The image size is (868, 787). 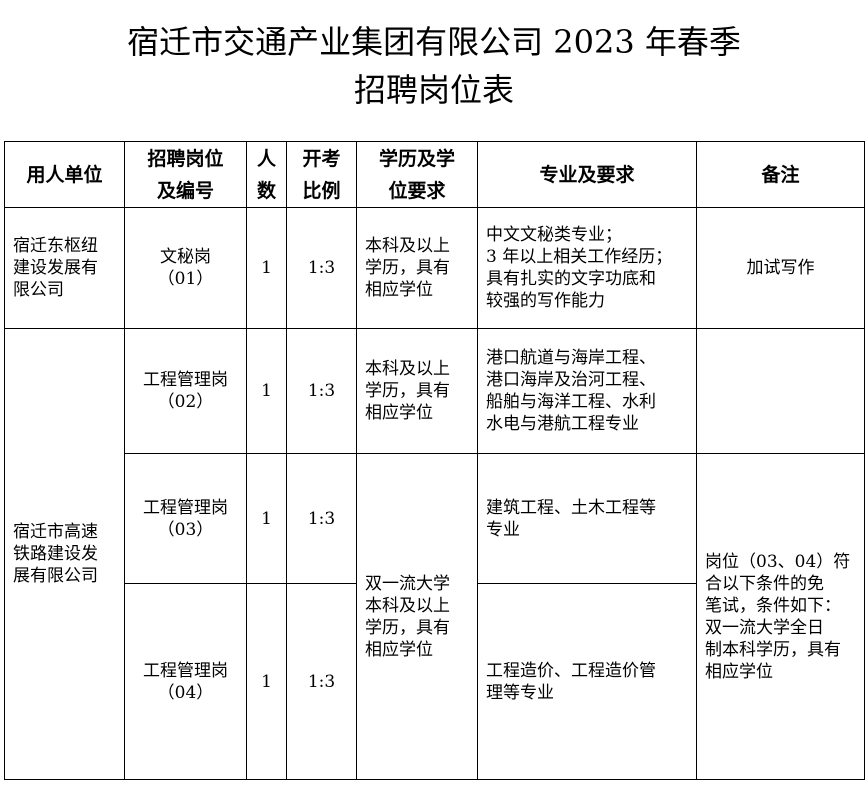 I want to click on header-education: 学历及学 位要求, so click(x=417, y=174).